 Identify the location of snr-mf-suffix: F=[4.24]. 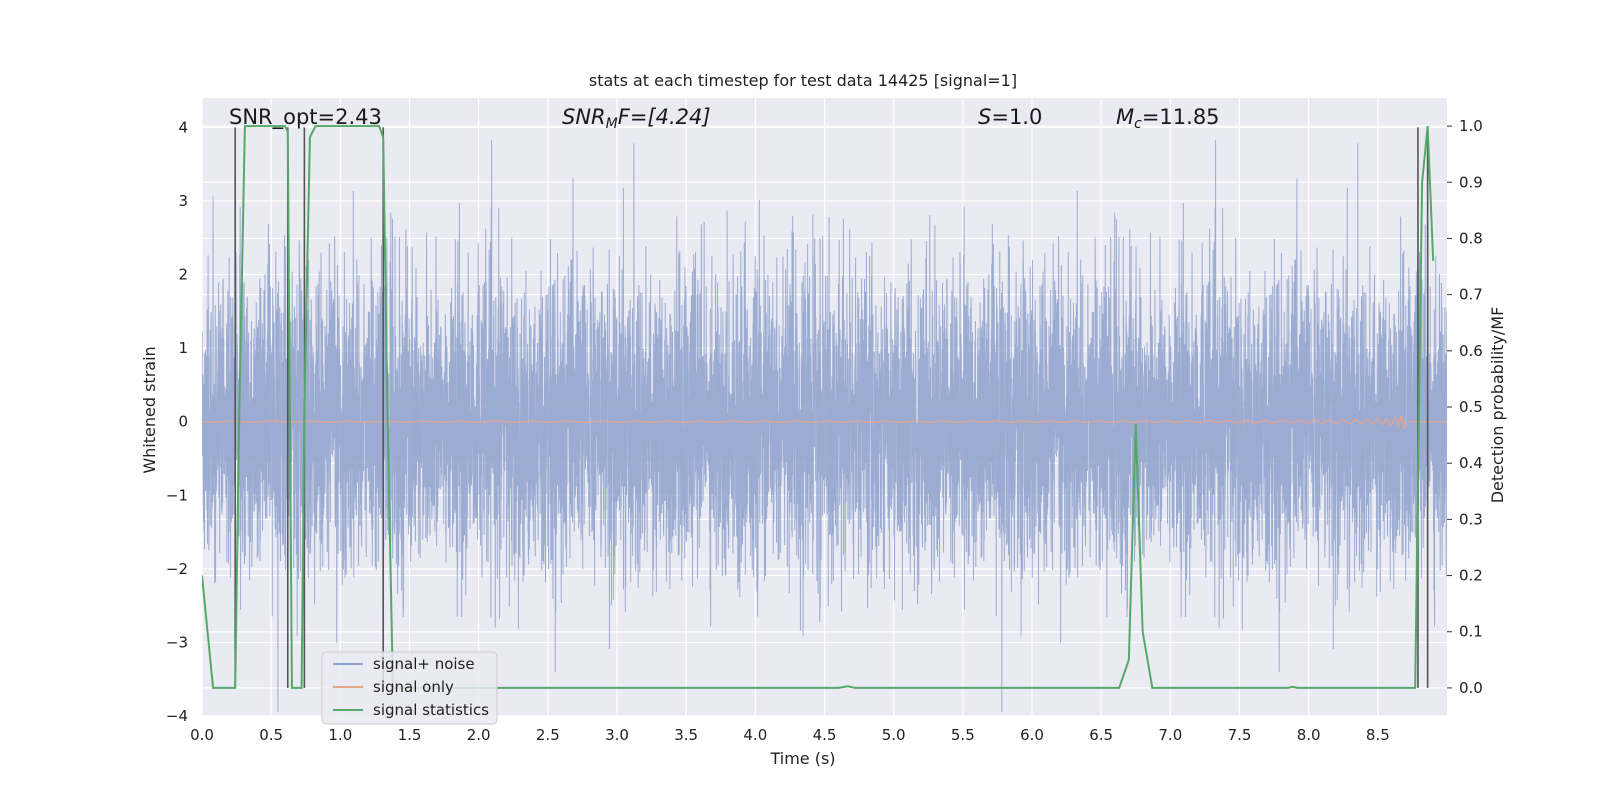
(664, 117).